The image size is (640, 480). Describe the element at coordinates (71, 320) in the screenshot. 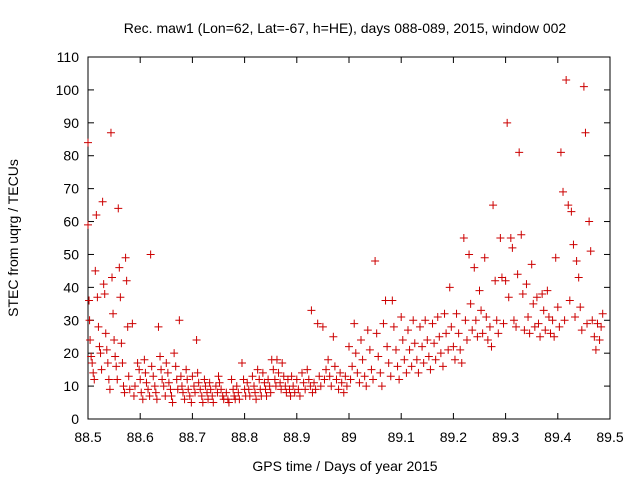

I see `y-tick-label: 30` at that location.